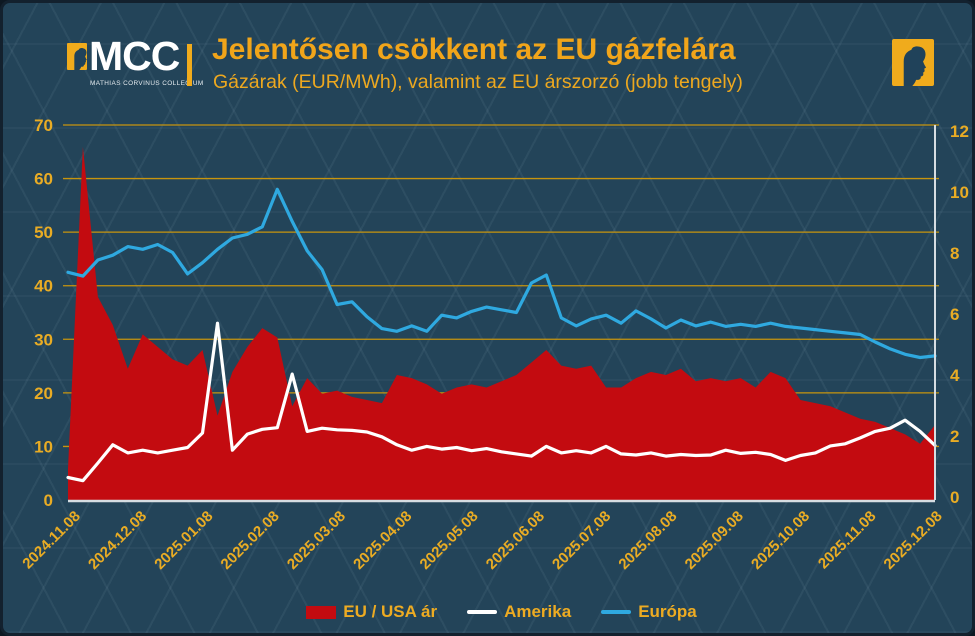 The height and width of the screenshot is (636, 975). I want to click on left-axis-tick-label: 30, so click(43, 339).